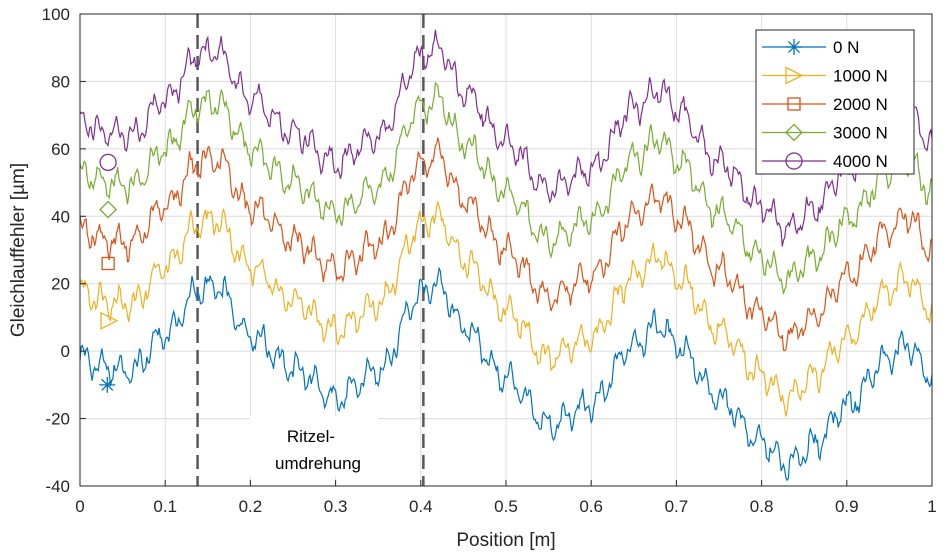 Image resolution: width=946 pixels, height=552 pixels. I want to click on y-tick-label: 40, so click(60, 216).